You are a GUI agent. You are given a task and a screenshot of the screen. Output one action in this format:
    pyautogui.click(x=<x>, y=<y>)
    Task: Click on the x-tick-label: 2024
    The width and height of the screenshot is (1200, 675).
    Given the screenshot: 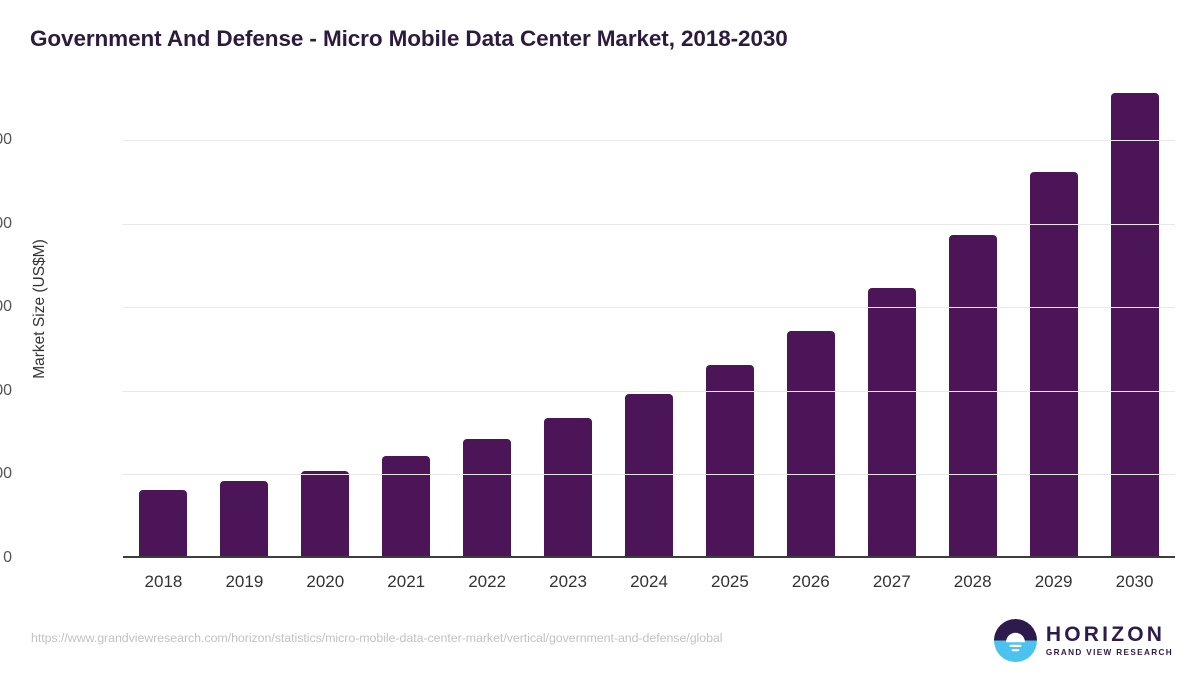 What is the action you would take?
    pyautogui.click(x=649, y=581)
    